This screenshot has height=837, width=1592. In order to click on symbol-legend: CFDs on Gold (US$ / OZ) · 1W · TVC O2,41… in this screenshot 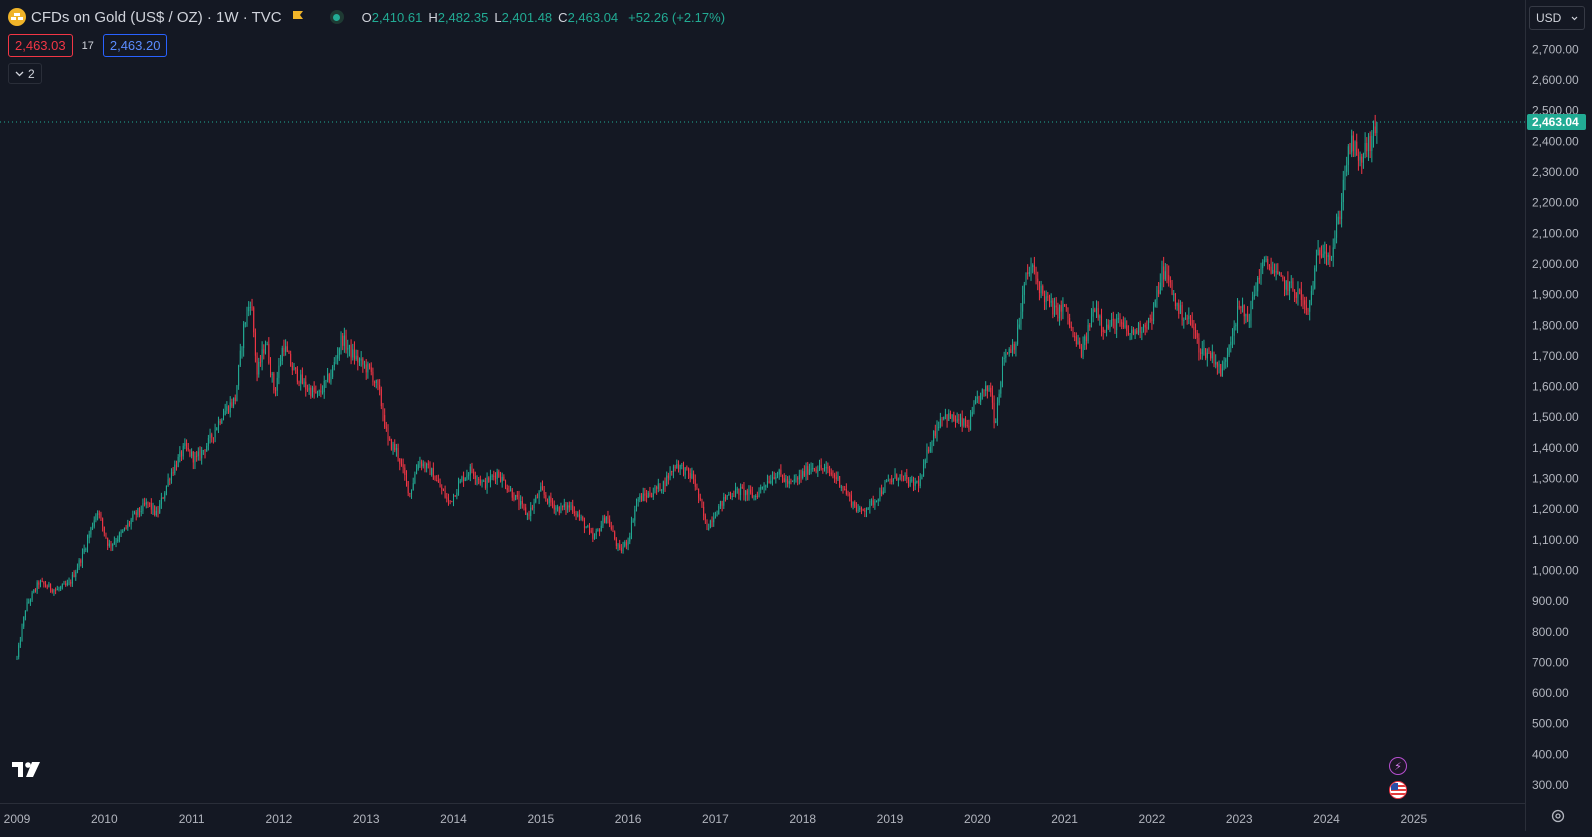, I will do `click(366, 17)`.